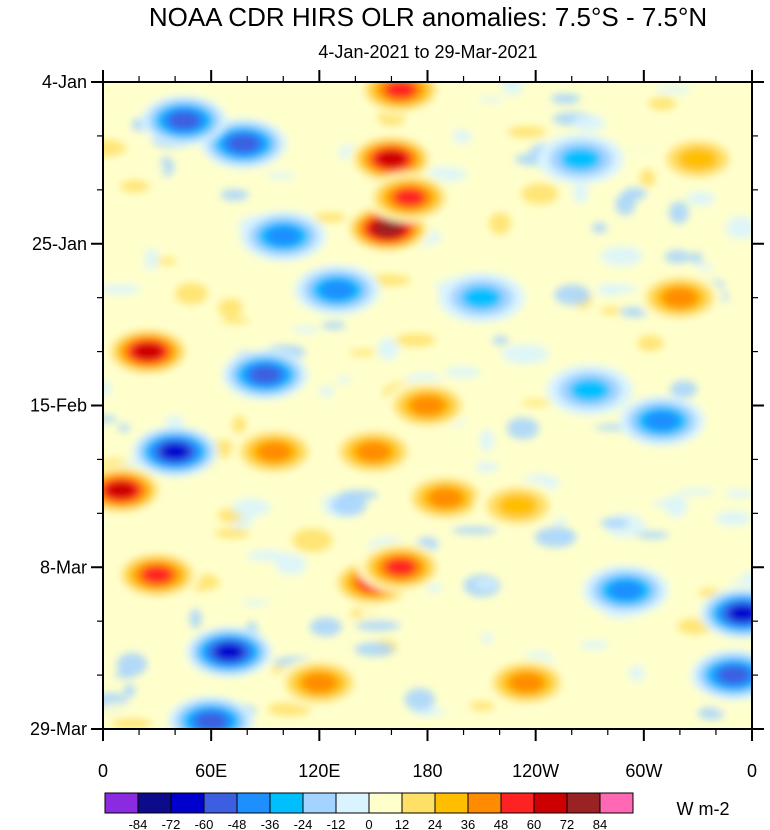 The image size is (770, 830). What do you see at coordinates (643, 771) in the screenshot?
I see `x-tick-label: 60W` at bounding box center [643, 771].